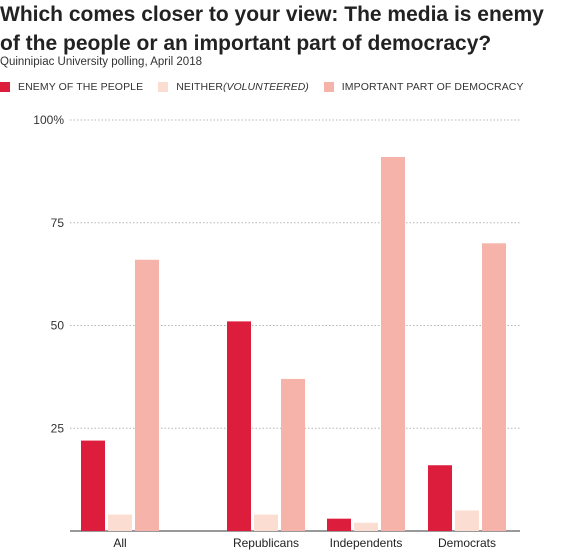  Describe the element at coordinates (293, 454) in the screenshot. I see `bar-democracy-republicans` at that location.